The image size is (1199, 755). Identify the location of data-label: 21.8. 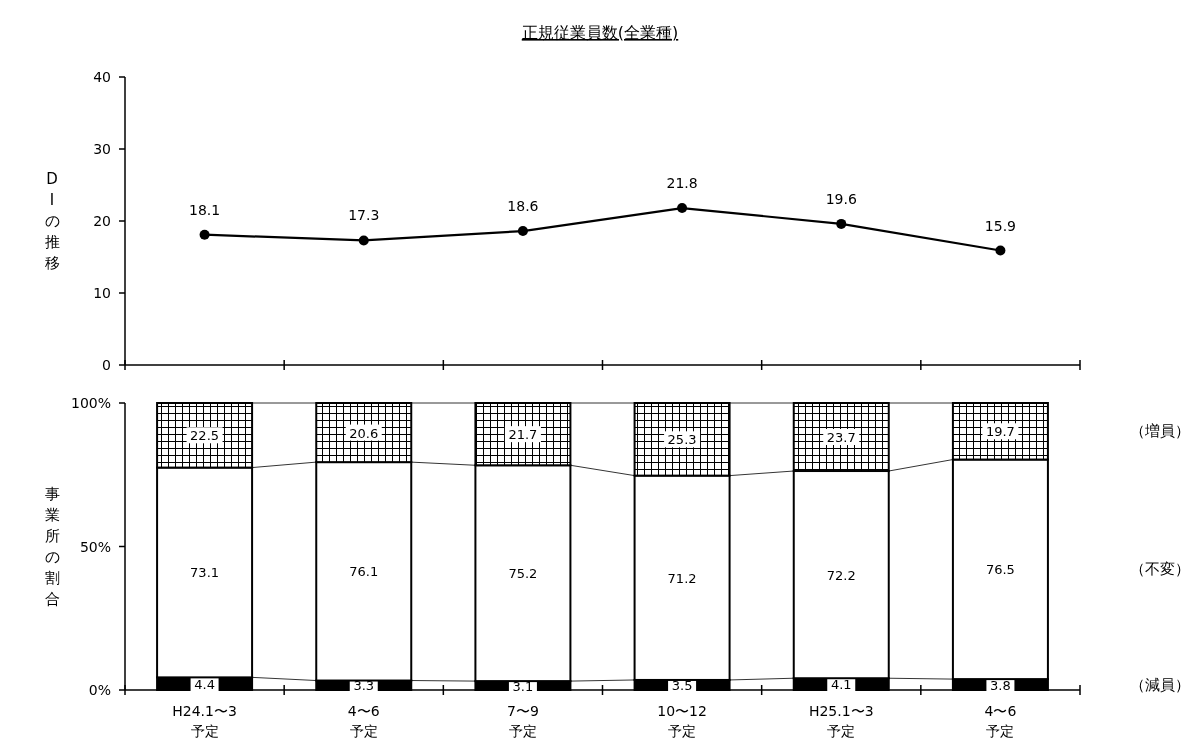
(682, 183).